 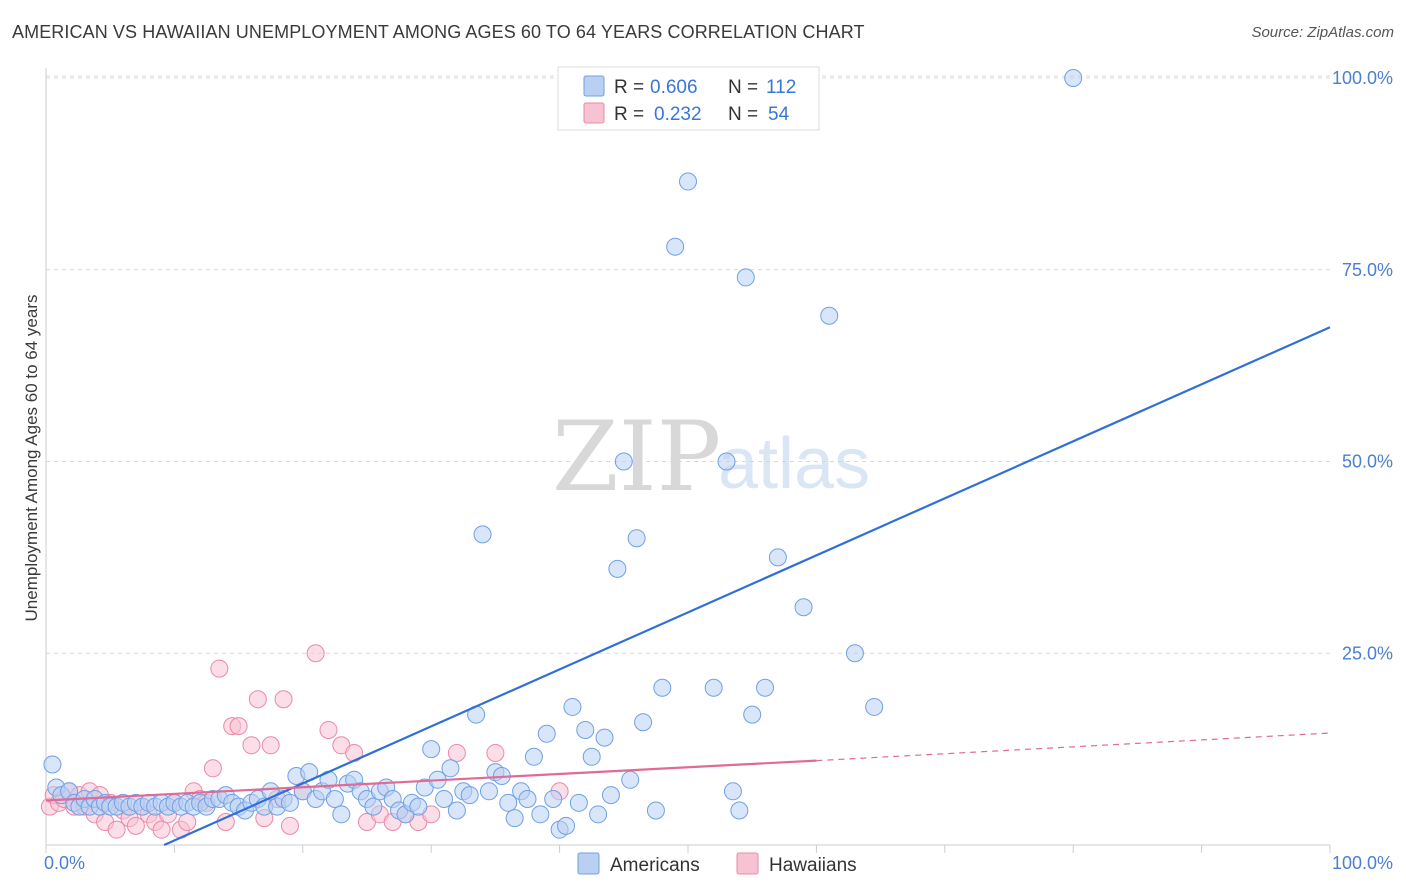 I want to click on legend-r-value-hawaiians: 0.232, so click(x=678, y=114).